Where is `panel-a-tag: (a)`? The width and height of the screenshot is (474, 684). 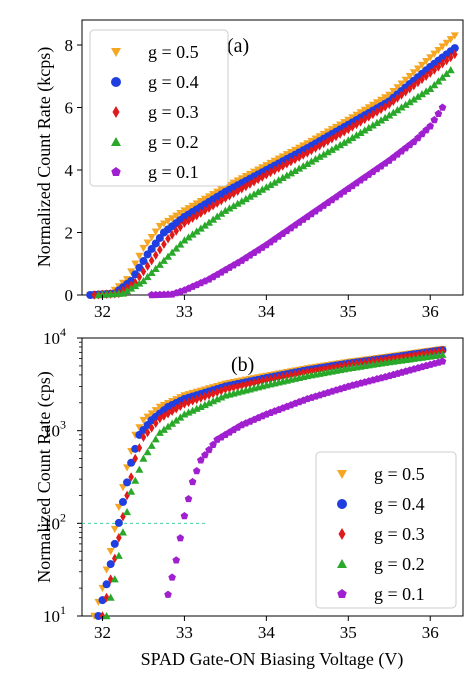
panel-a-tag: (a) is located at coordinates (238, 46).